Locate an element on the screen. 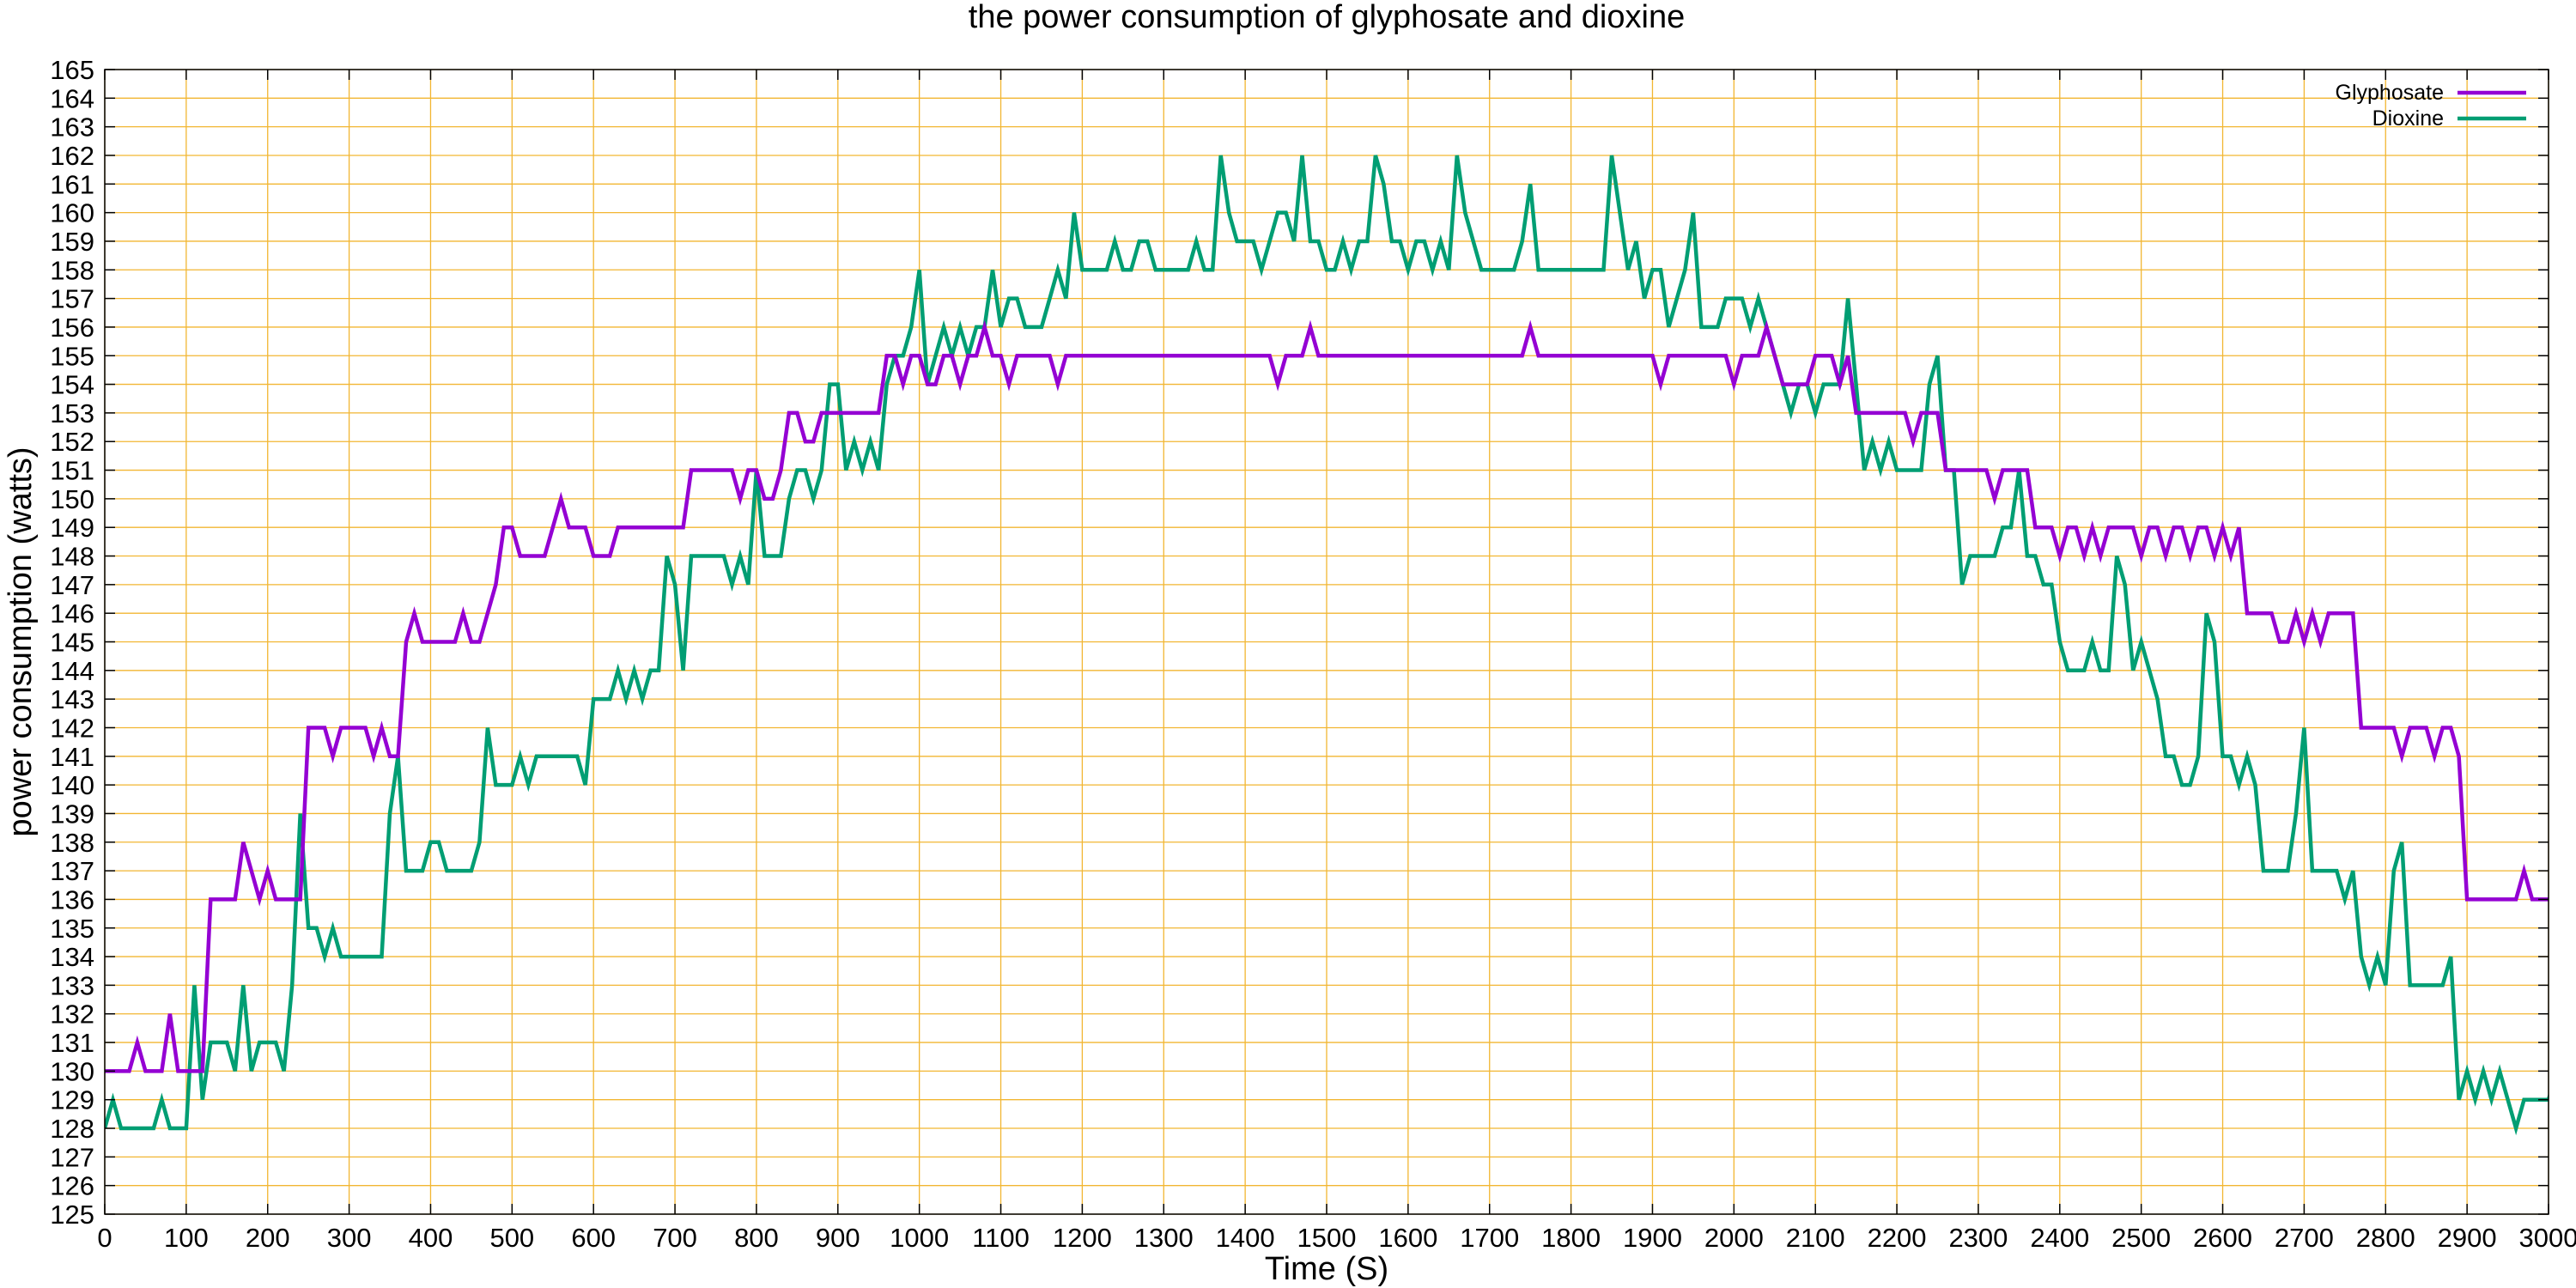  y-tick-label: 146 is located at coordinates (72, 614).